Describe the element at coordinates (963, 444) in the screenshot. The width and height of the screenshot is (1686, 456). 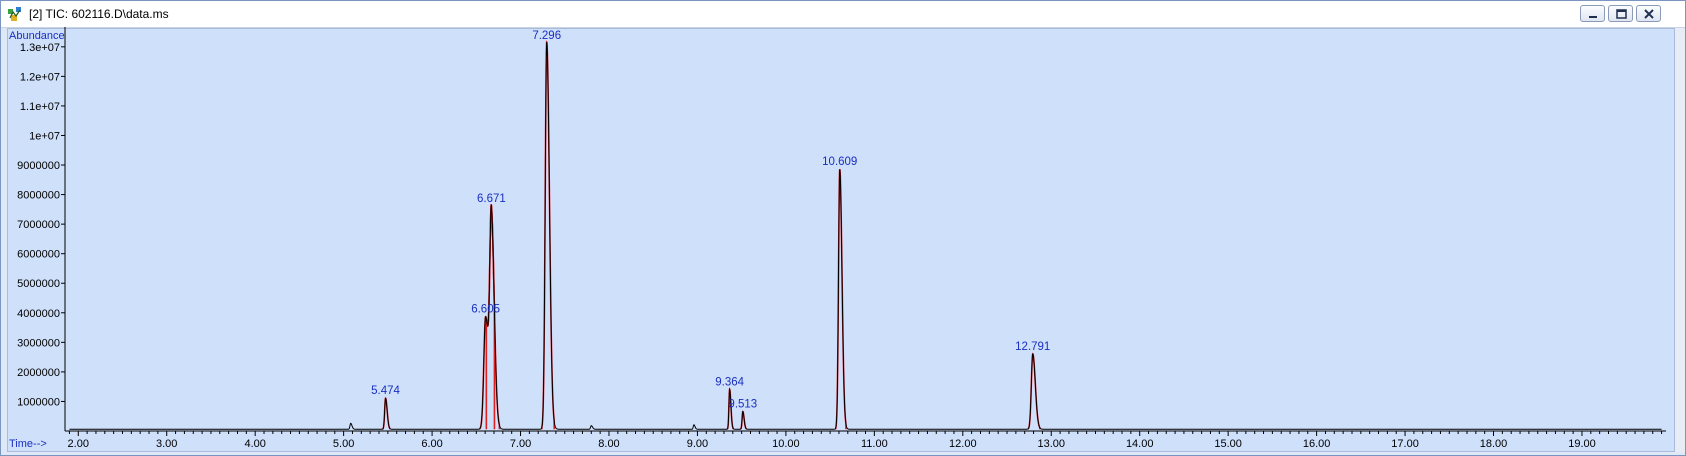
I see `x-tick-label: 12.00` at that location.